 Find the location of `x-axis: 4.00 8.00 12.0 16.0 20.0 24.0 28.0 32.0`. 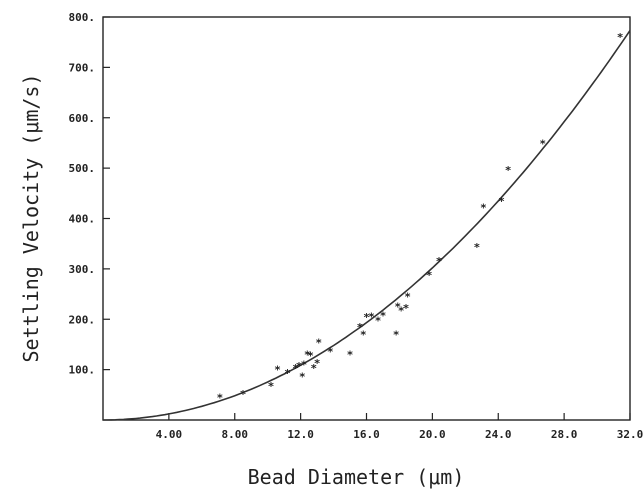

x-axis: 4.00 8.00 12.0 16.0 20.0 24.0 28.0 32.0 is located at coordinates (400, 427).